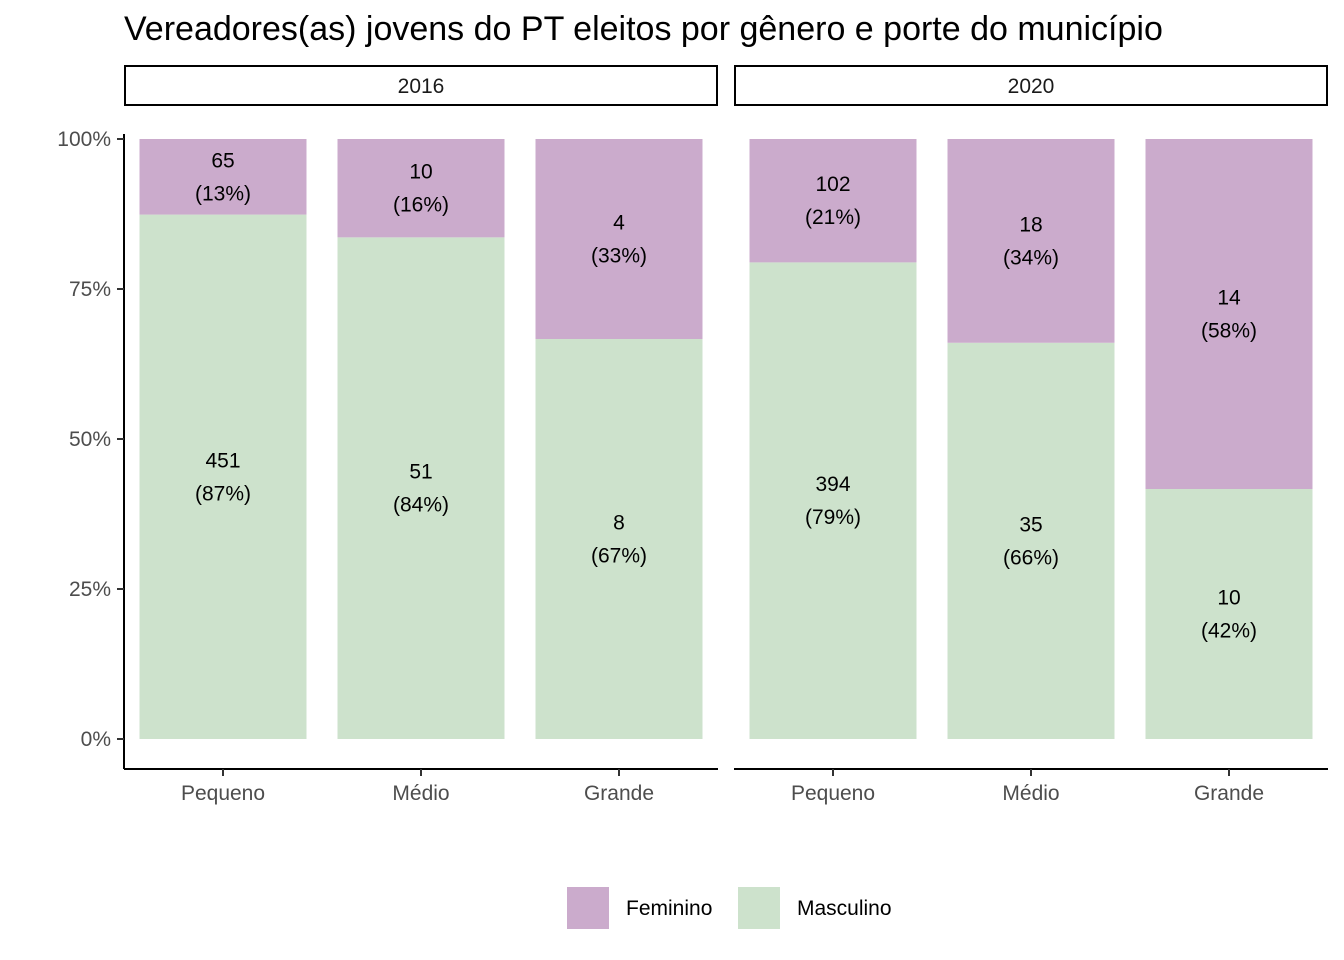 The height and width of the screenshot is (960, 1344). Describe the element at coordinates (832, 184) in the screenshot. I see `data-label-feminino-count: 102` at that location.